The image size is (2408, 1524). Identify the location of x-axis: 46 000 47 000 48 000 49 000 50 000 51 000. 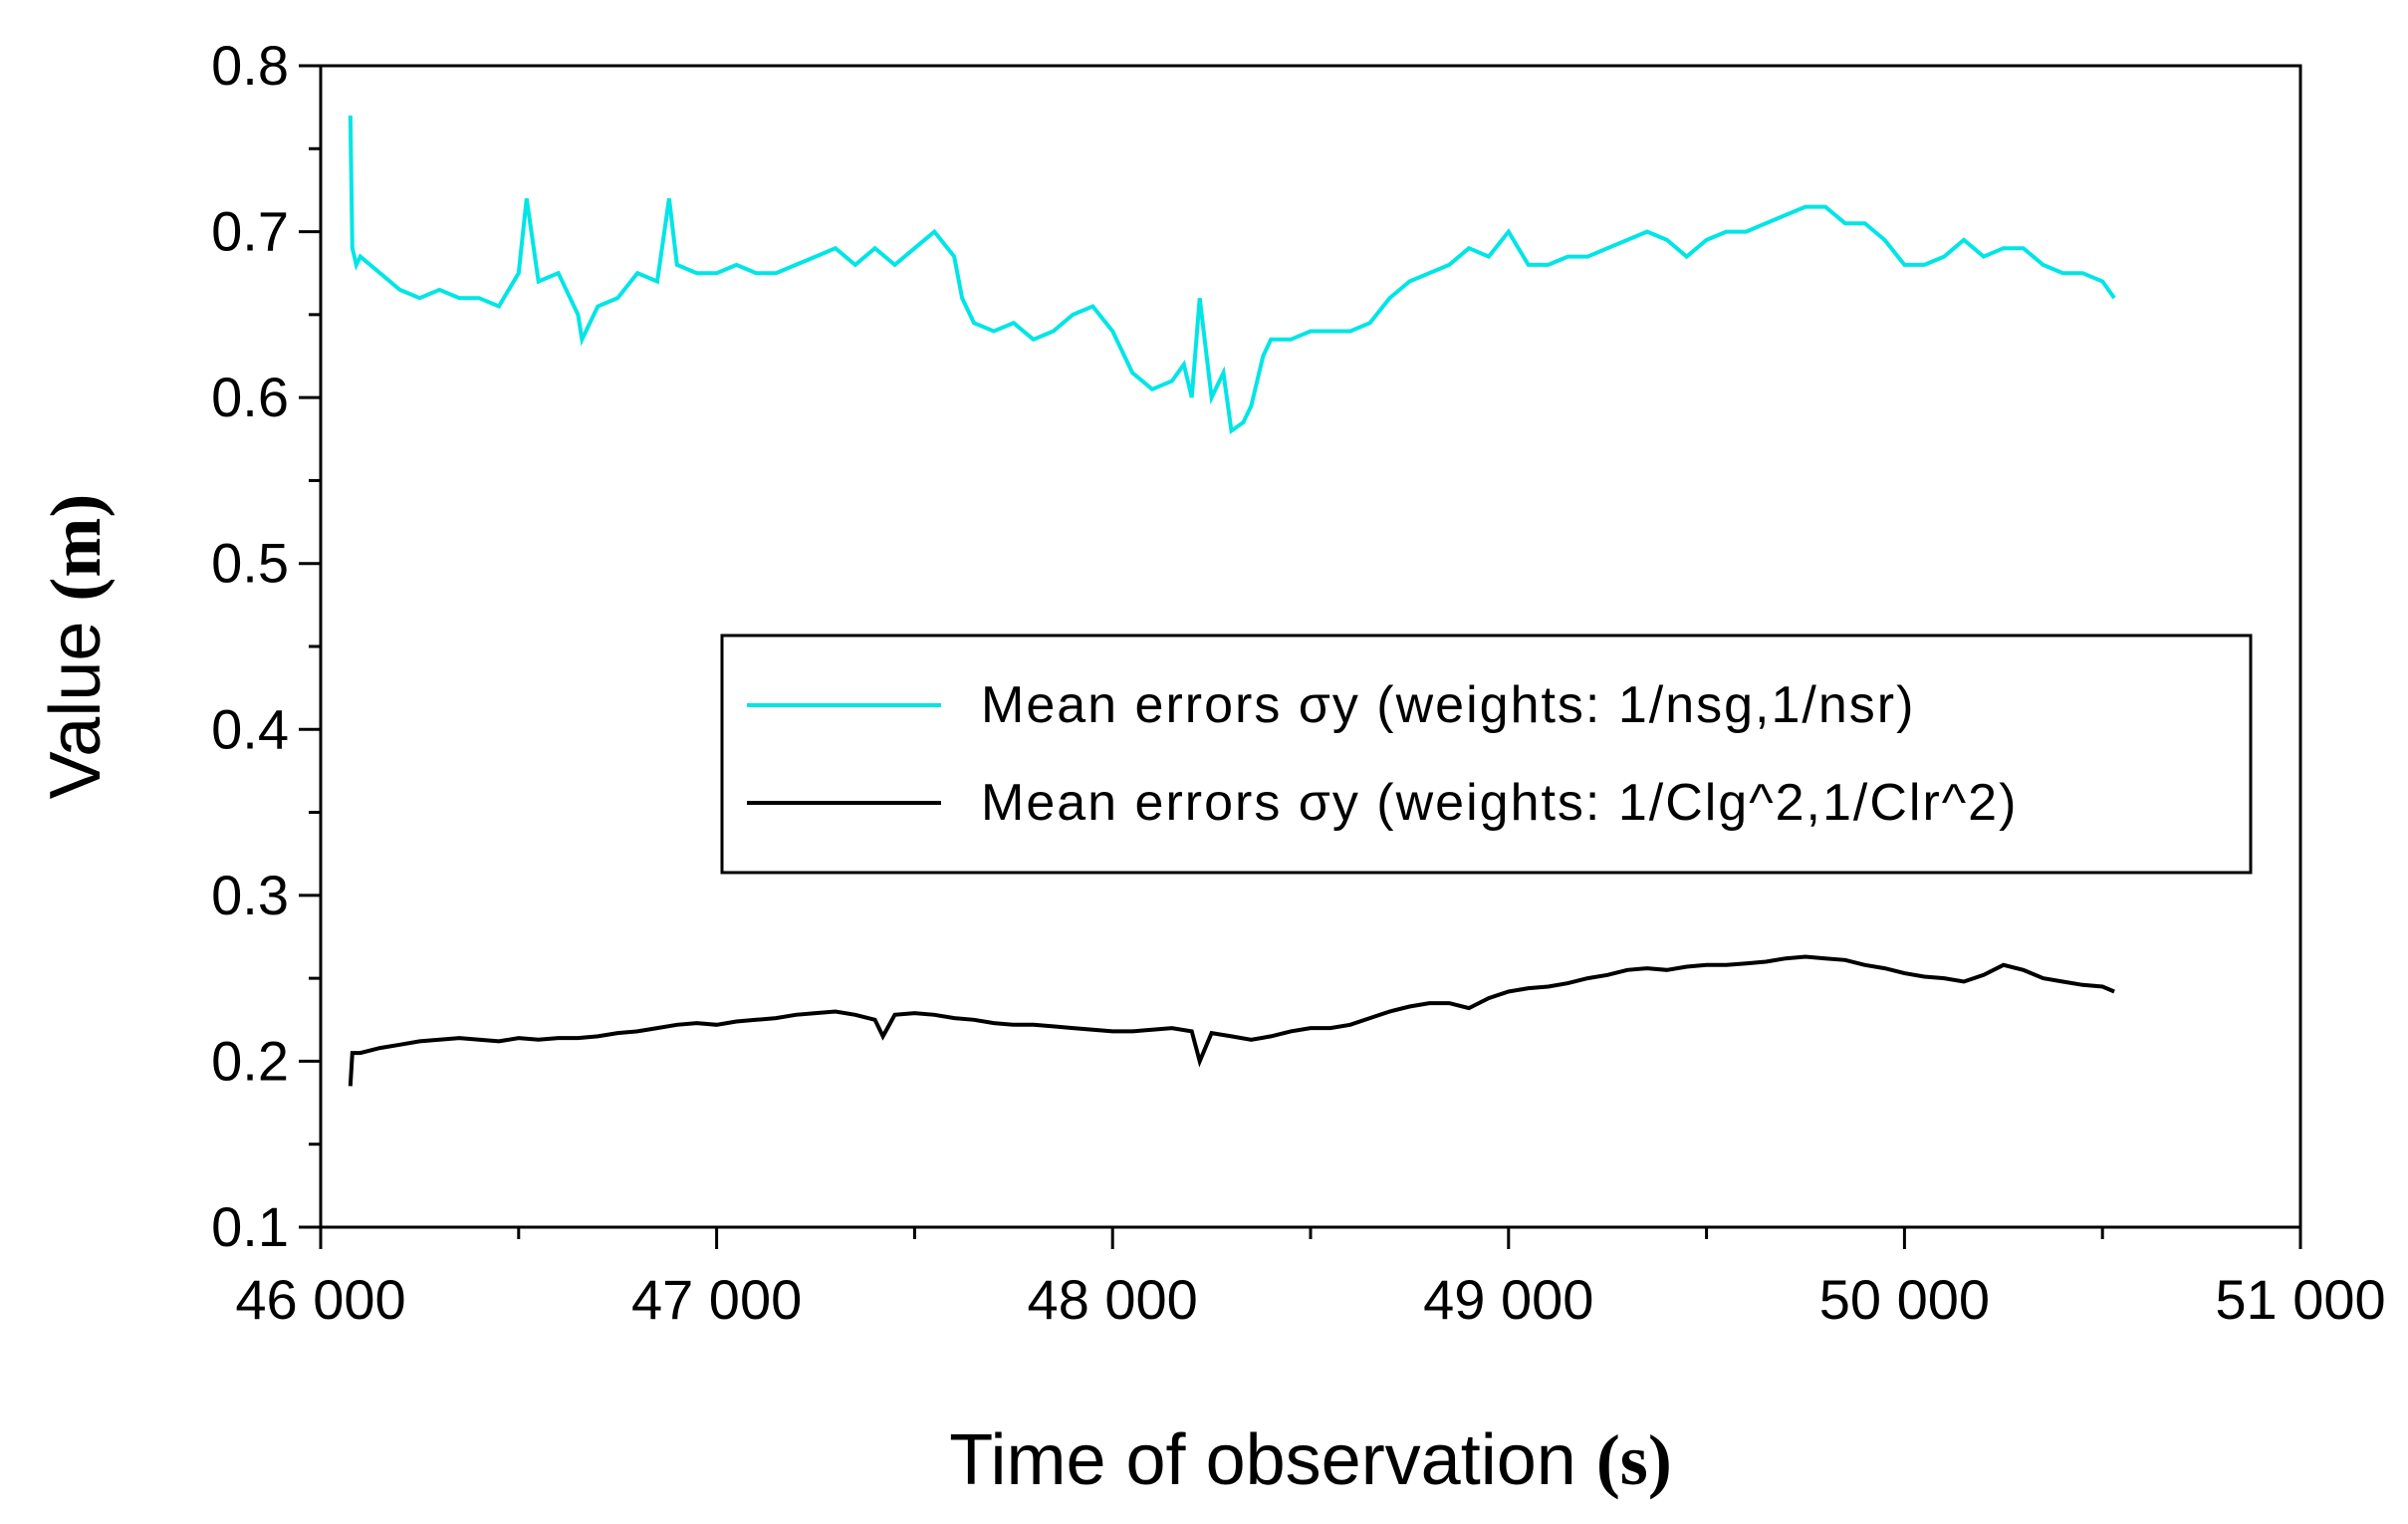
(1310, 1279).